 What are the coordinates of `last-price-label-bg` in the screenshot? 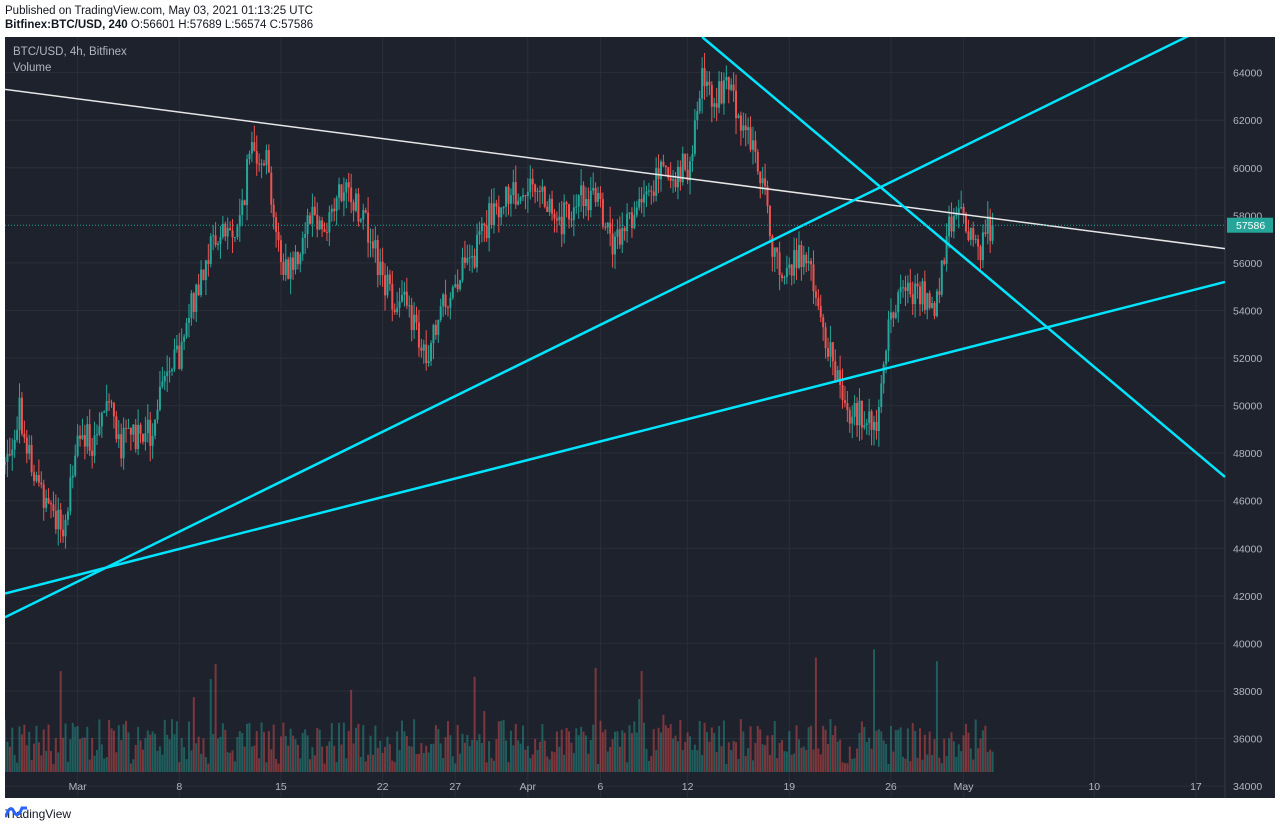 It's located at (1250, 225).